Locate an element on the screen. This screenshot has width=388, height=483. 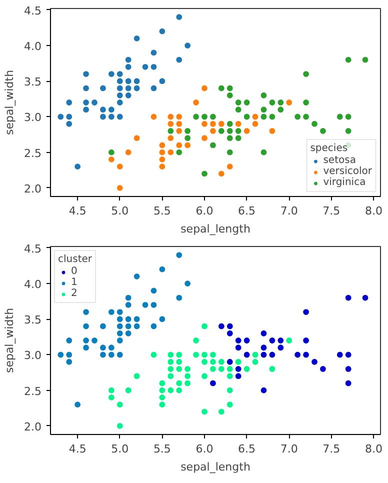
legend-label: 0 is located at coordinates (74, 271).